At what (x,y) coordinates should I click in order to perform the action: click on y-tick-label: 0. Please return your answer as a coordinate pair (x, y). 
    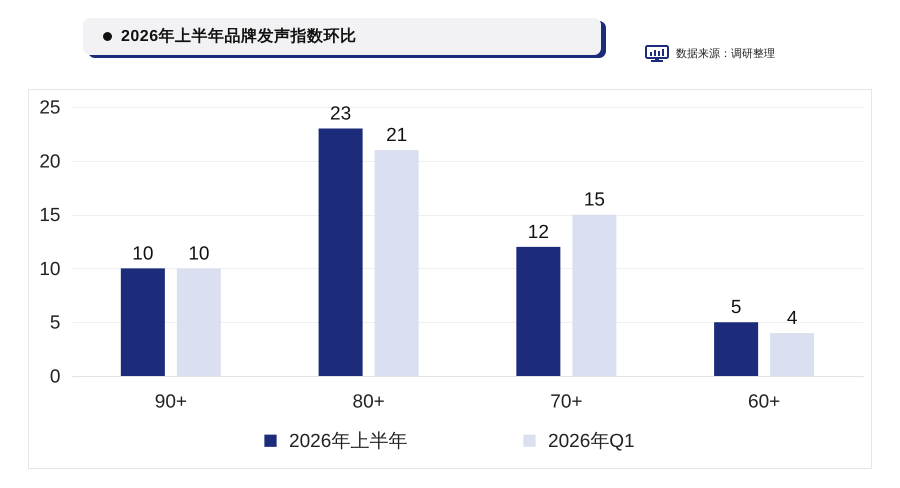
    Looking at the image, I should click on (55, 377).